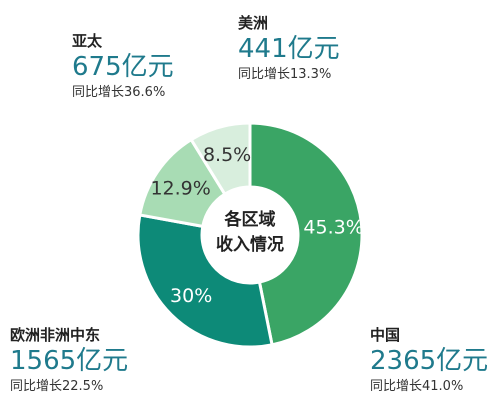  Describe the element at coordinates (250, 219) in the screenshot. I see `center-label-line1: 各区域` at that location.